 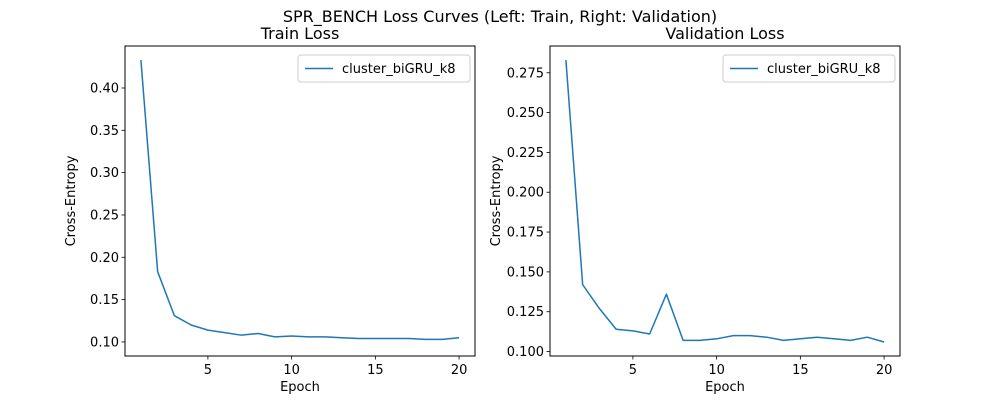 I want to click on val-legend: cluster_biGRU_k8, so click(x=809, y=68).